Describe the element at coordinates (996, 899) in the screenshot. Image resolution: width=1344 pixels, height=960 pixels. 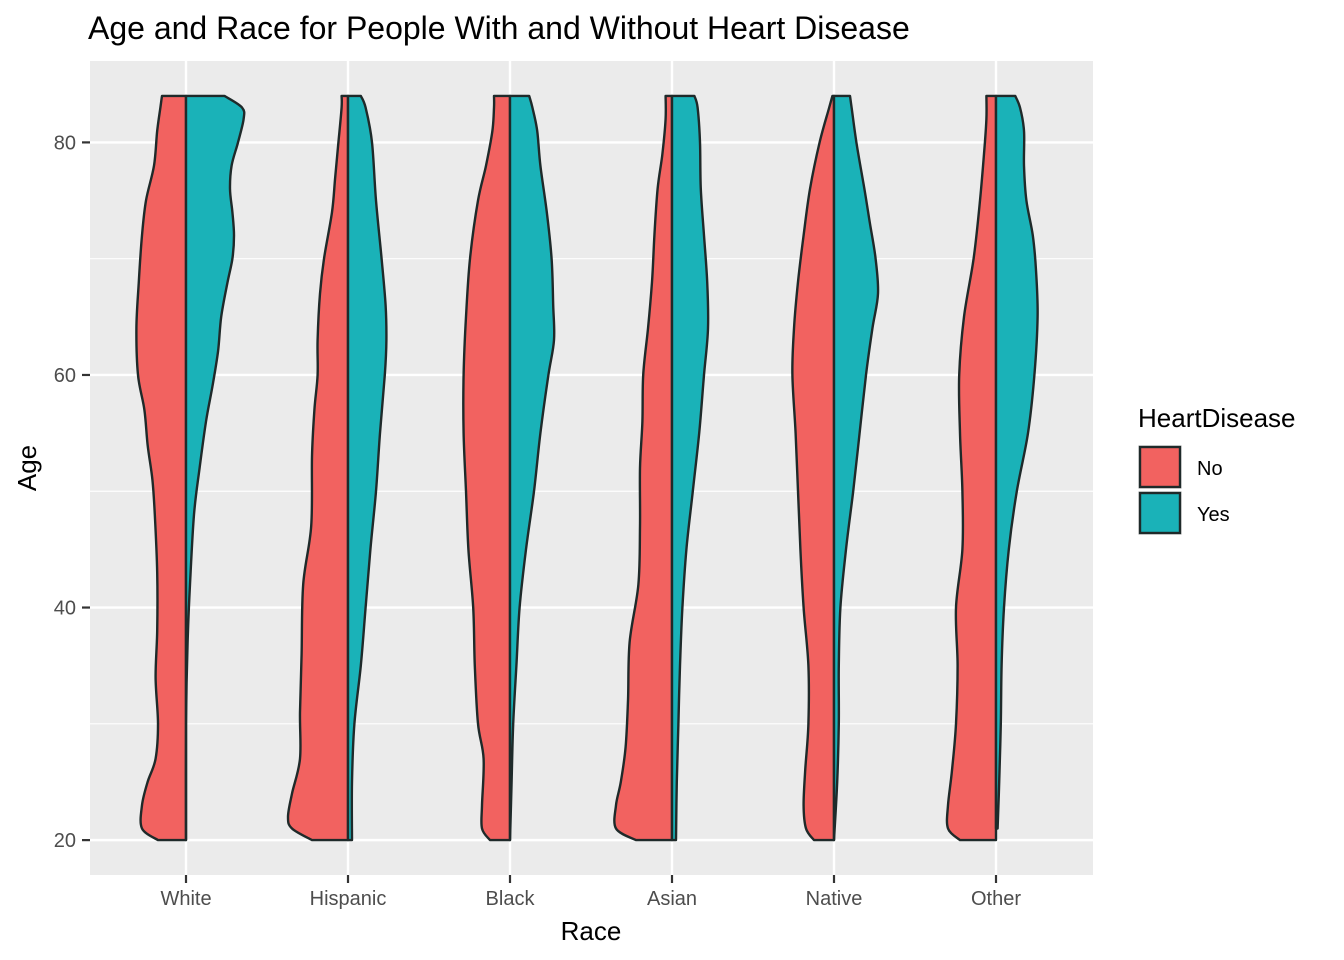
I see `x-tick-label-other: Other` at that location.